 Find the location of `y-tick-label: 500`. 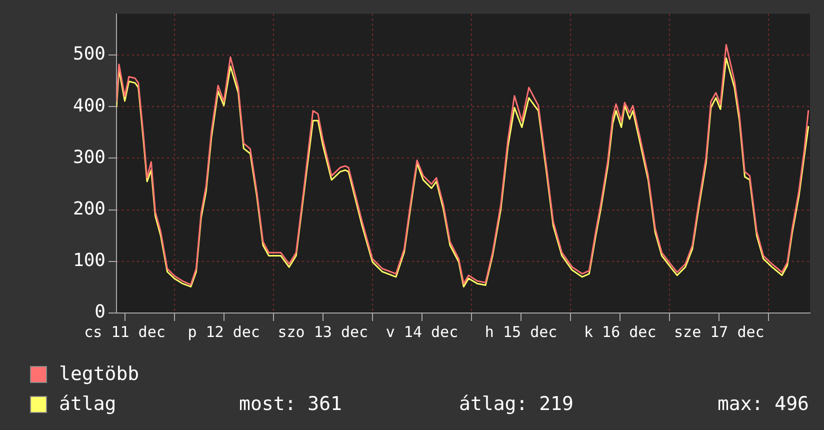

y-tick-label: 500 is located at coordinates (89, 54).